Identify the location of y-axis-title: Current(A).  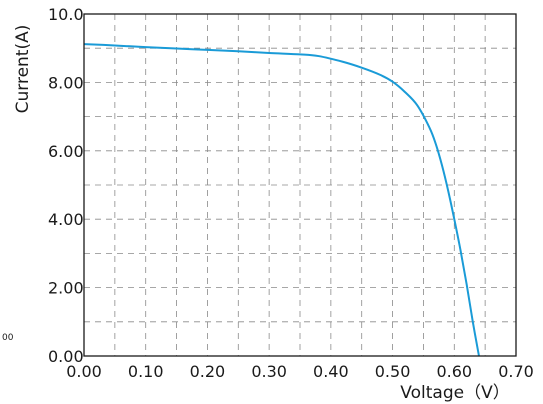
(23, 69).